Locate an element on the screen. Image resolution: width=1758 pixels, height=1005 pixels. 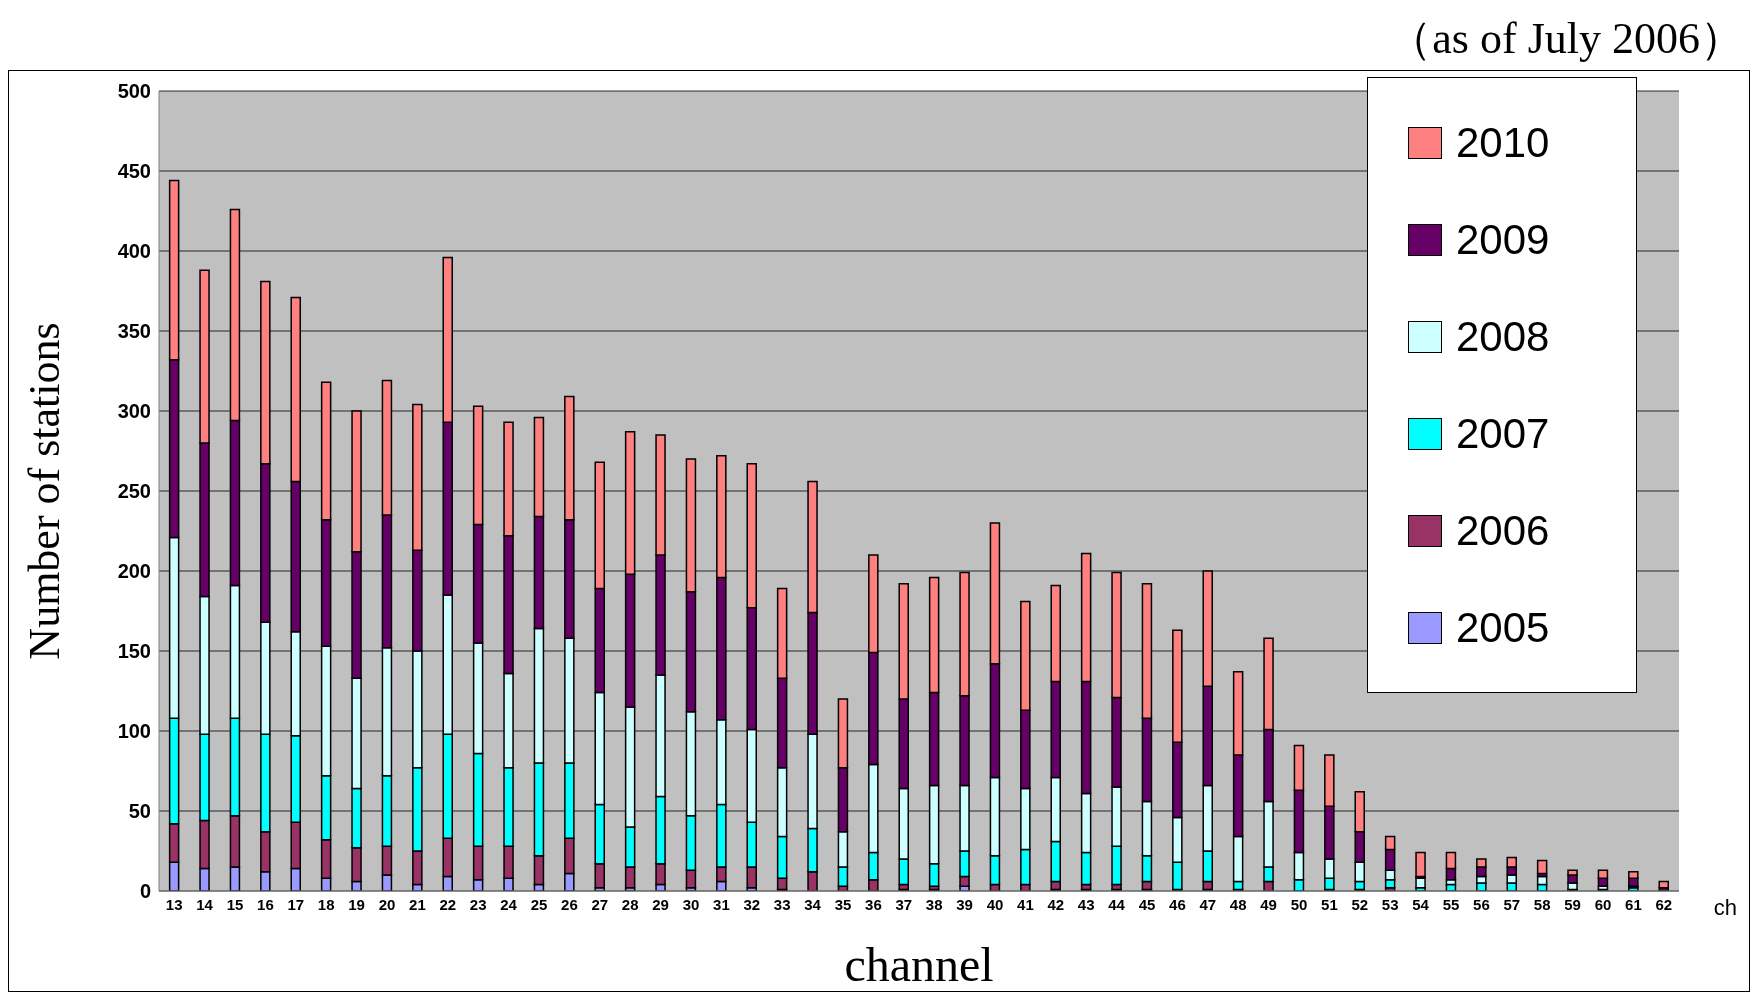
legend-label: 2006 is located at coordinates (1503, 530).